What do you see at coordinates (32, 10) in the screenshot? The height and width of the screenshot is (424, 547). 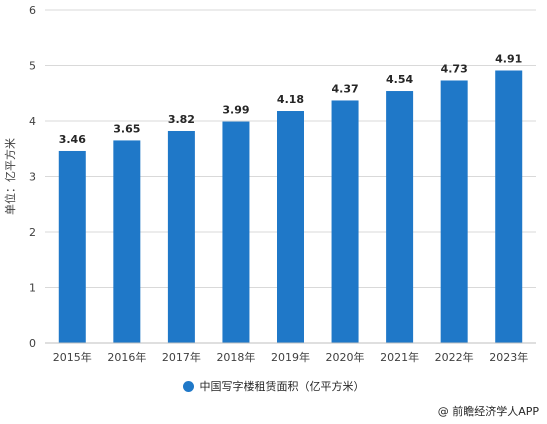 I see `y-tick-label: 6` at bounding box center [32, 10].